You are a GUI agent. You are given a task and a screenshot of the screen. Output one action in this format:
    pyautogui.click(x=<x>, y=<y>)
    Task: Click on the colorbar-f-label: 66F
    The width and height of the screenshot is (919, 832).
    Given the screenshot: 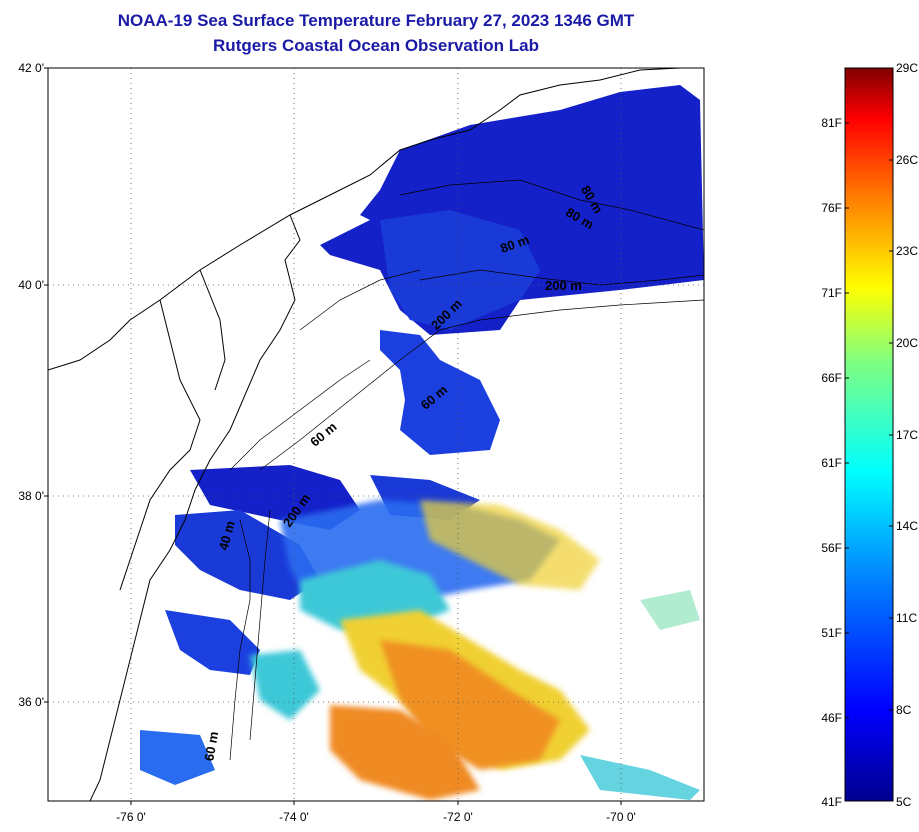 What is the action you would take?
    pyautogui.click(x=831, y=378)
    